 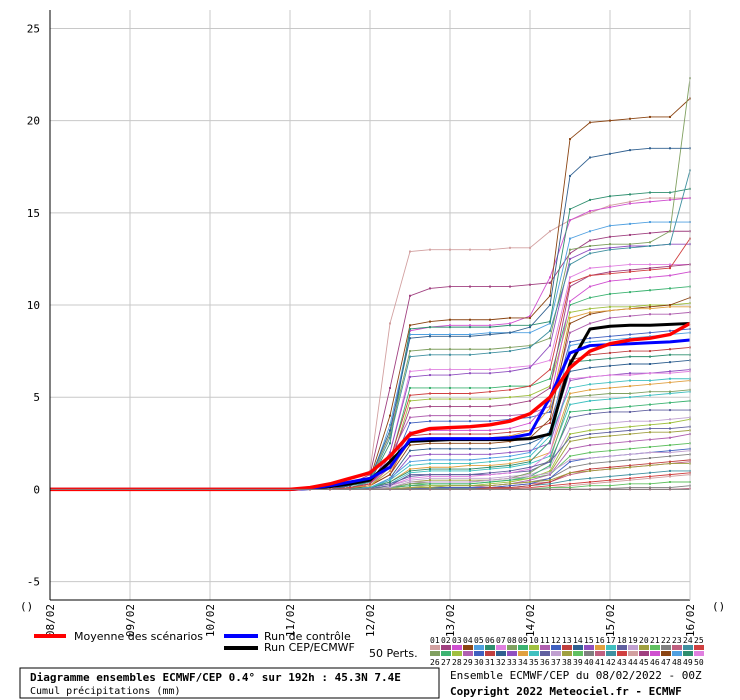 What do you see at coordinates (644, 640) in the screenshot?
I see `member-id-20: 20` at bounding box center [644, 640].